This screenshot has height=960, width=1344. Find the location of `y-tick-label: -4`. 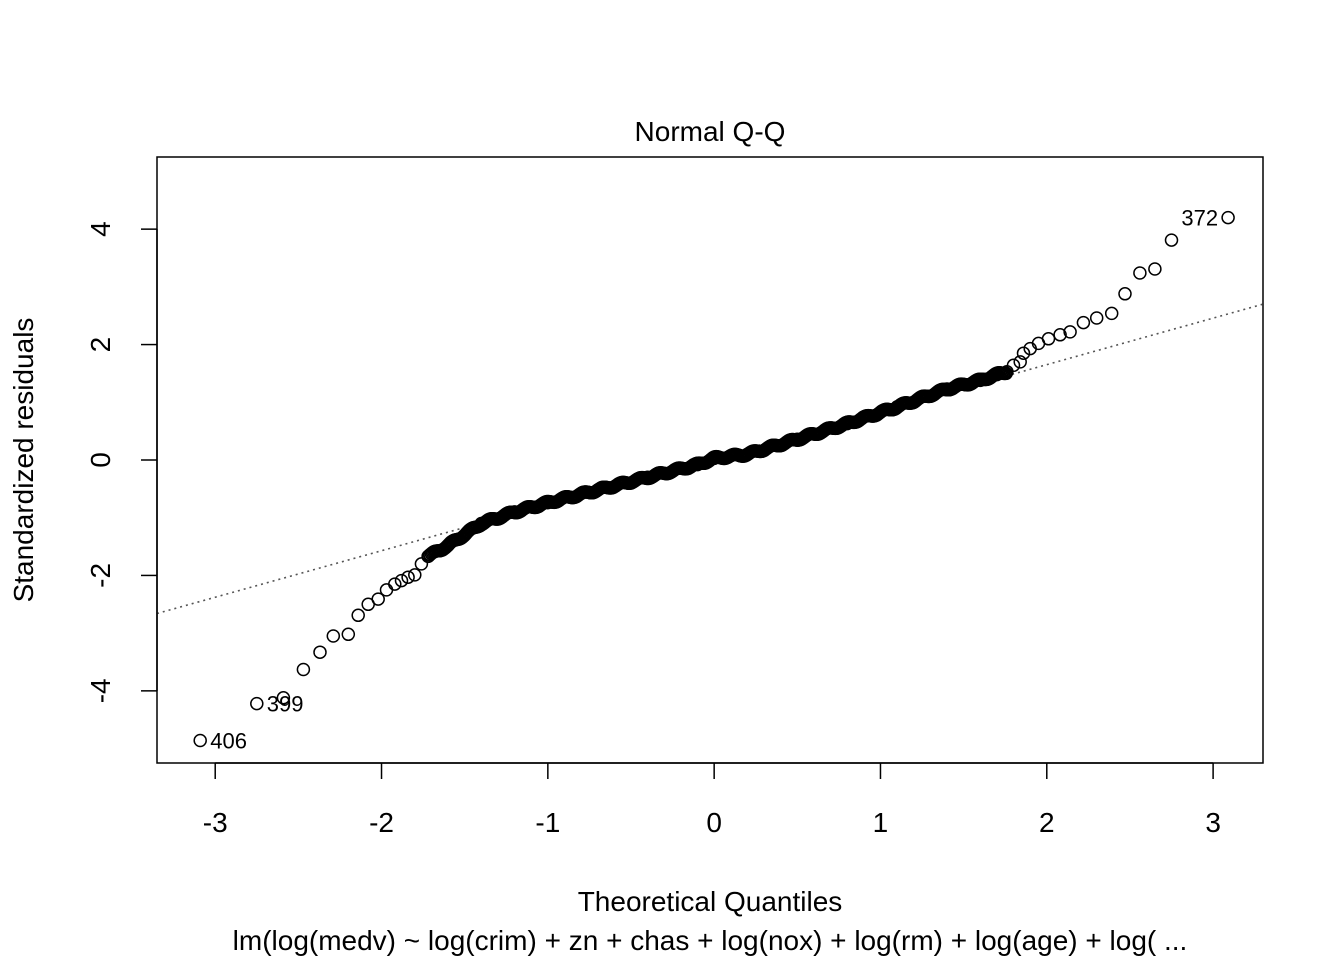

y-tick-label: -4 is located at coordinates (100, 690).